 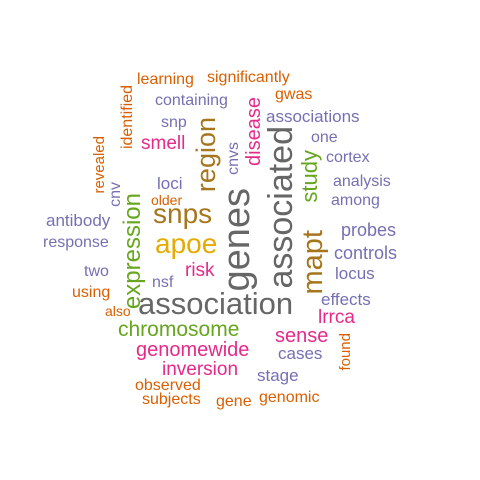 I want to click on word-gene: gene, so click(x=234, y=401).